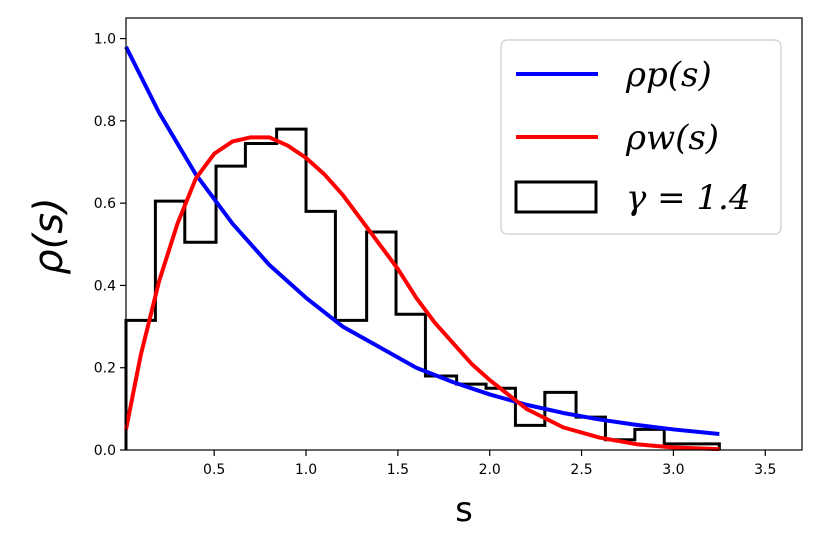 The height and width of the screenshot is (548, 822). I want to click on legend-swatch, so click(556, 197).